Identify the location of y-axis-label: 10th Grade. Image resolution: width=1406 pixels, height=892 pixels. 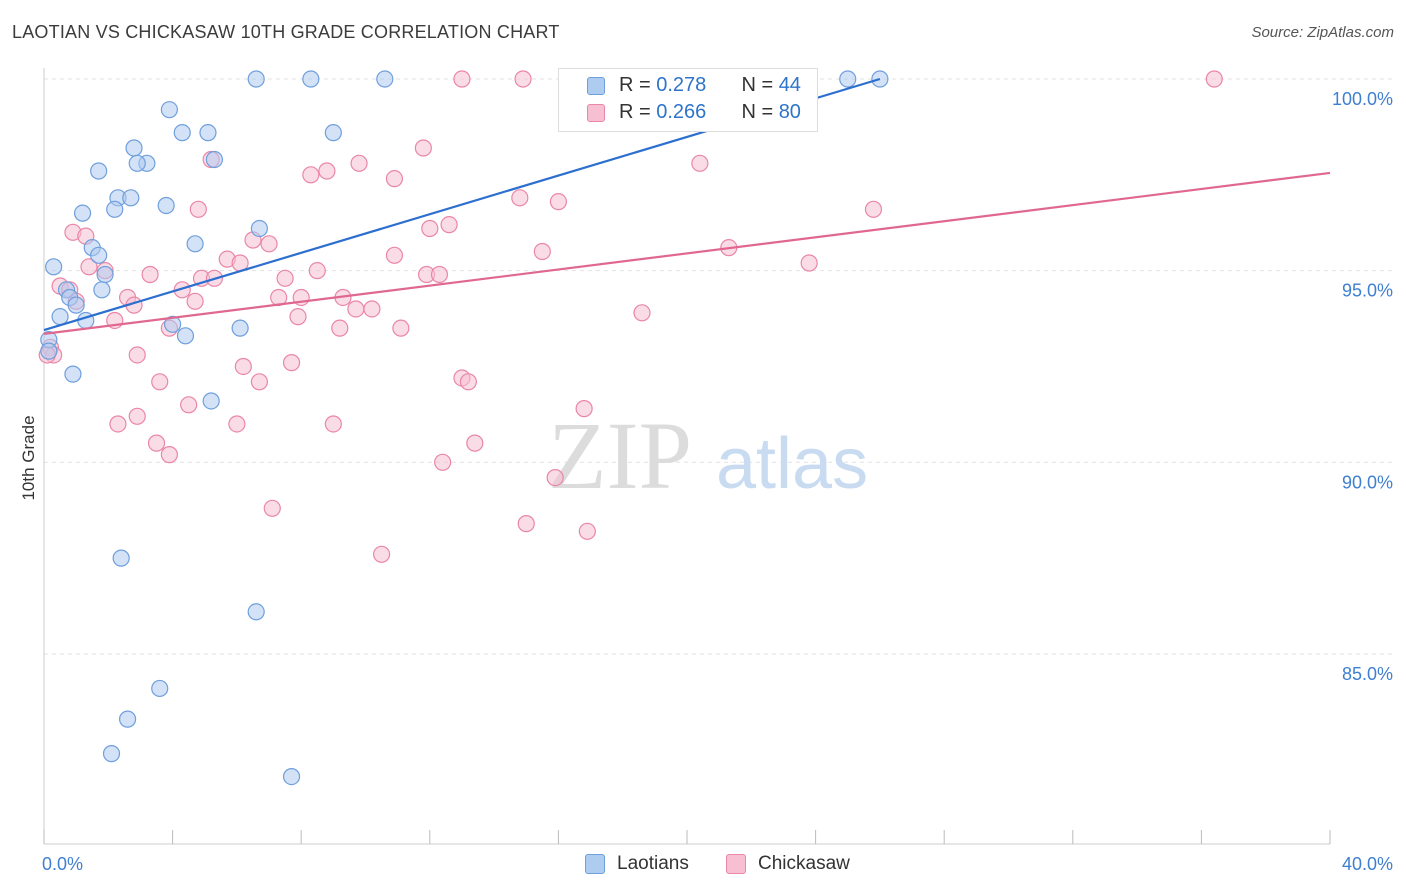
(28, 457).